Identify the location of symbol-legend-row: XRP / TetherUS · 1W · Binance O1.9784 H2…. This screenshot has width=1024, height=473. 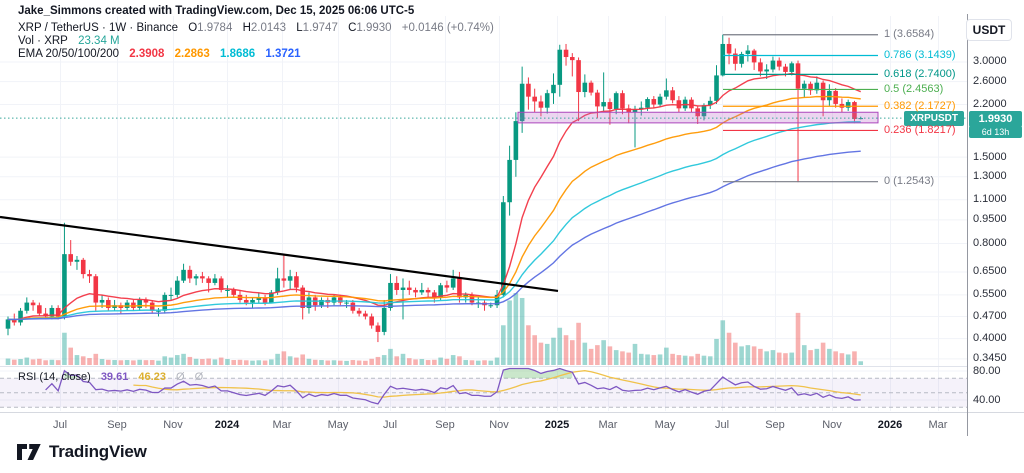
(256, 28).